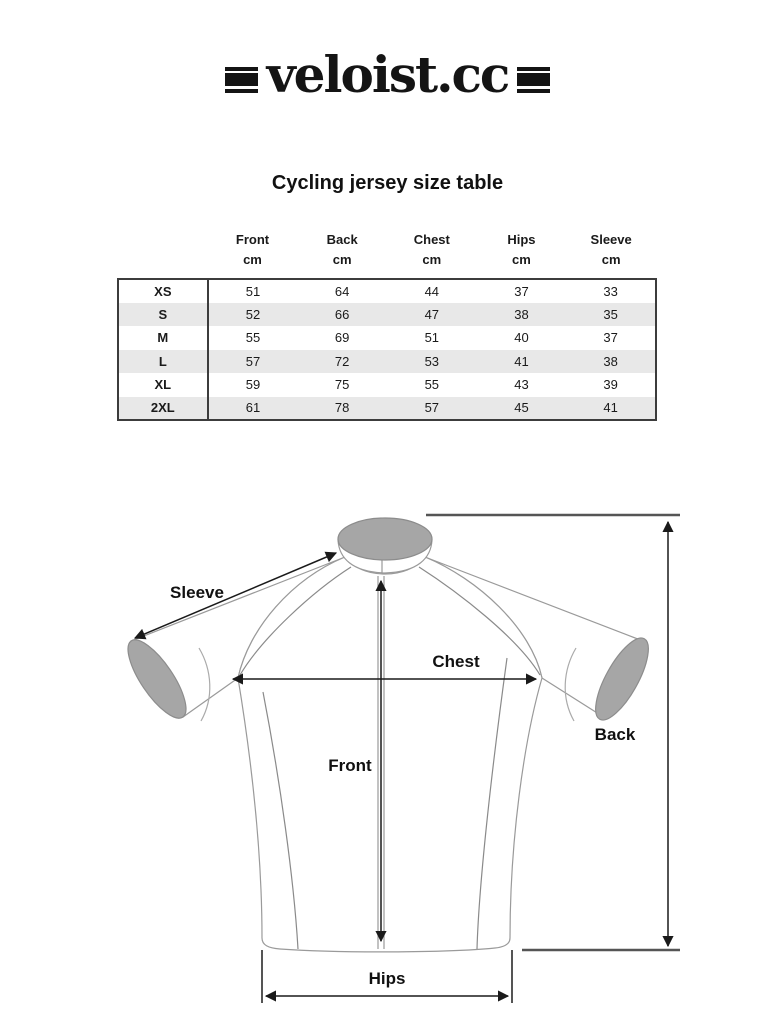  Describe the element at coordinates (521, 385) in the screenshot. I see `value-cell: 43` at that location.